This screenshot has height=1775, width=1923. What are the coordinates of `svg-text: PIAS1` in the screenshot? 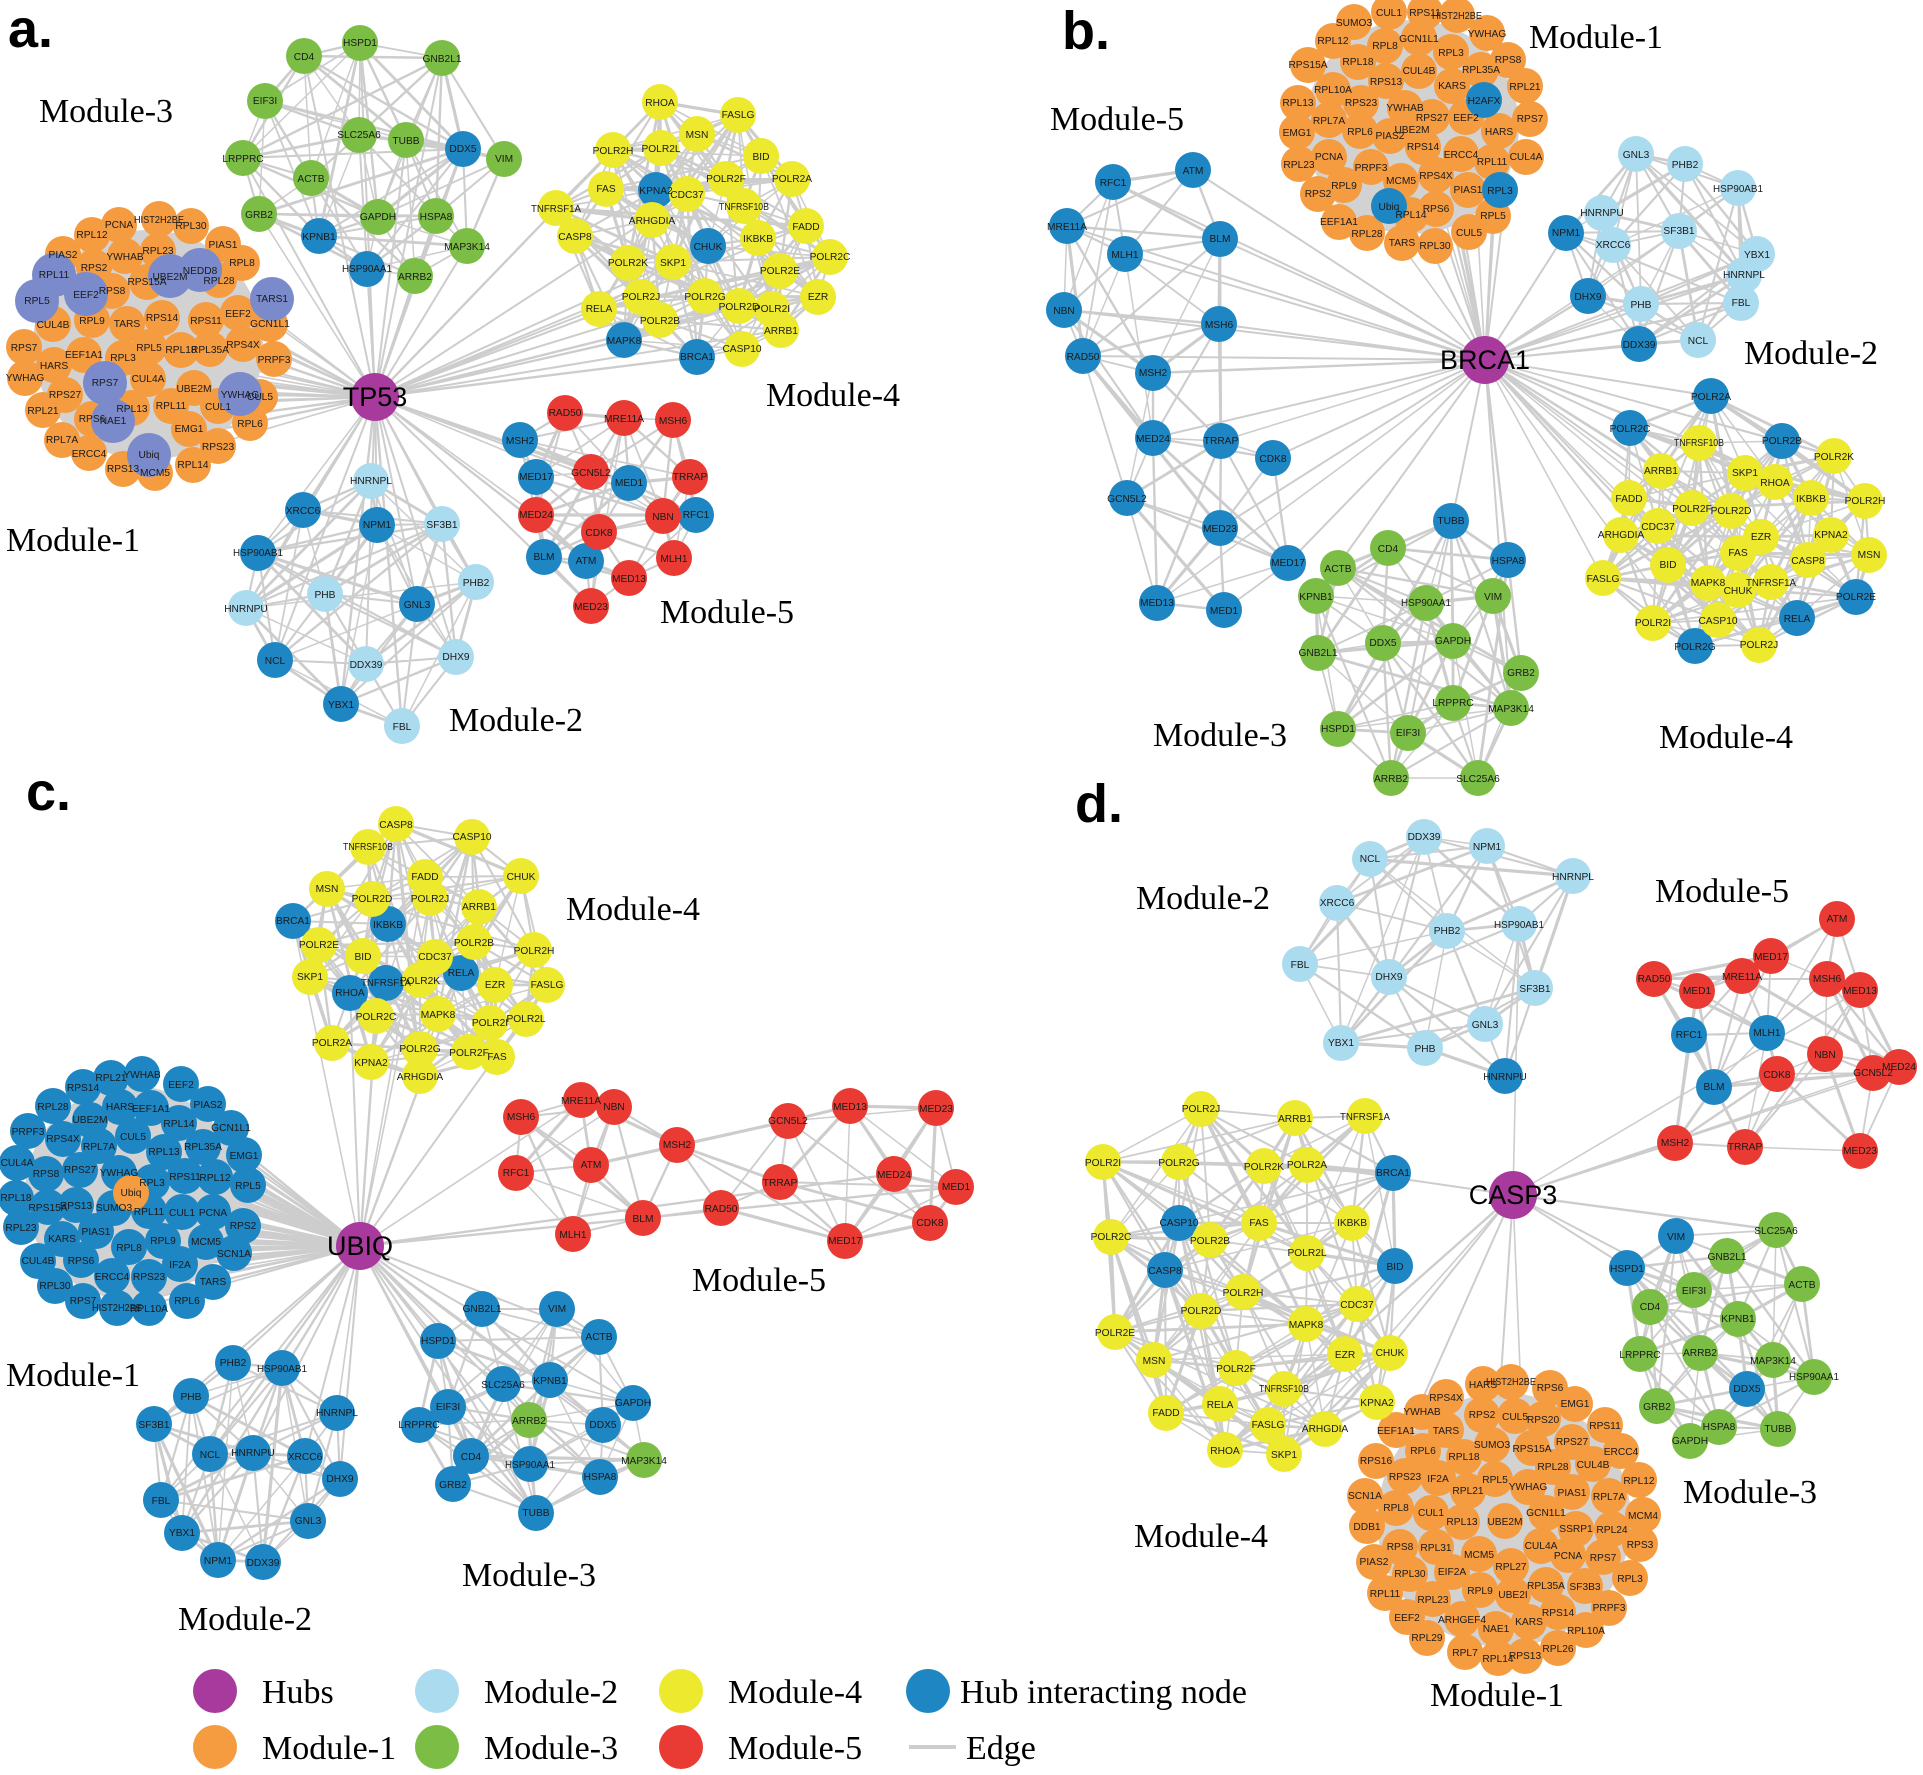 It's located at (1468, 190).